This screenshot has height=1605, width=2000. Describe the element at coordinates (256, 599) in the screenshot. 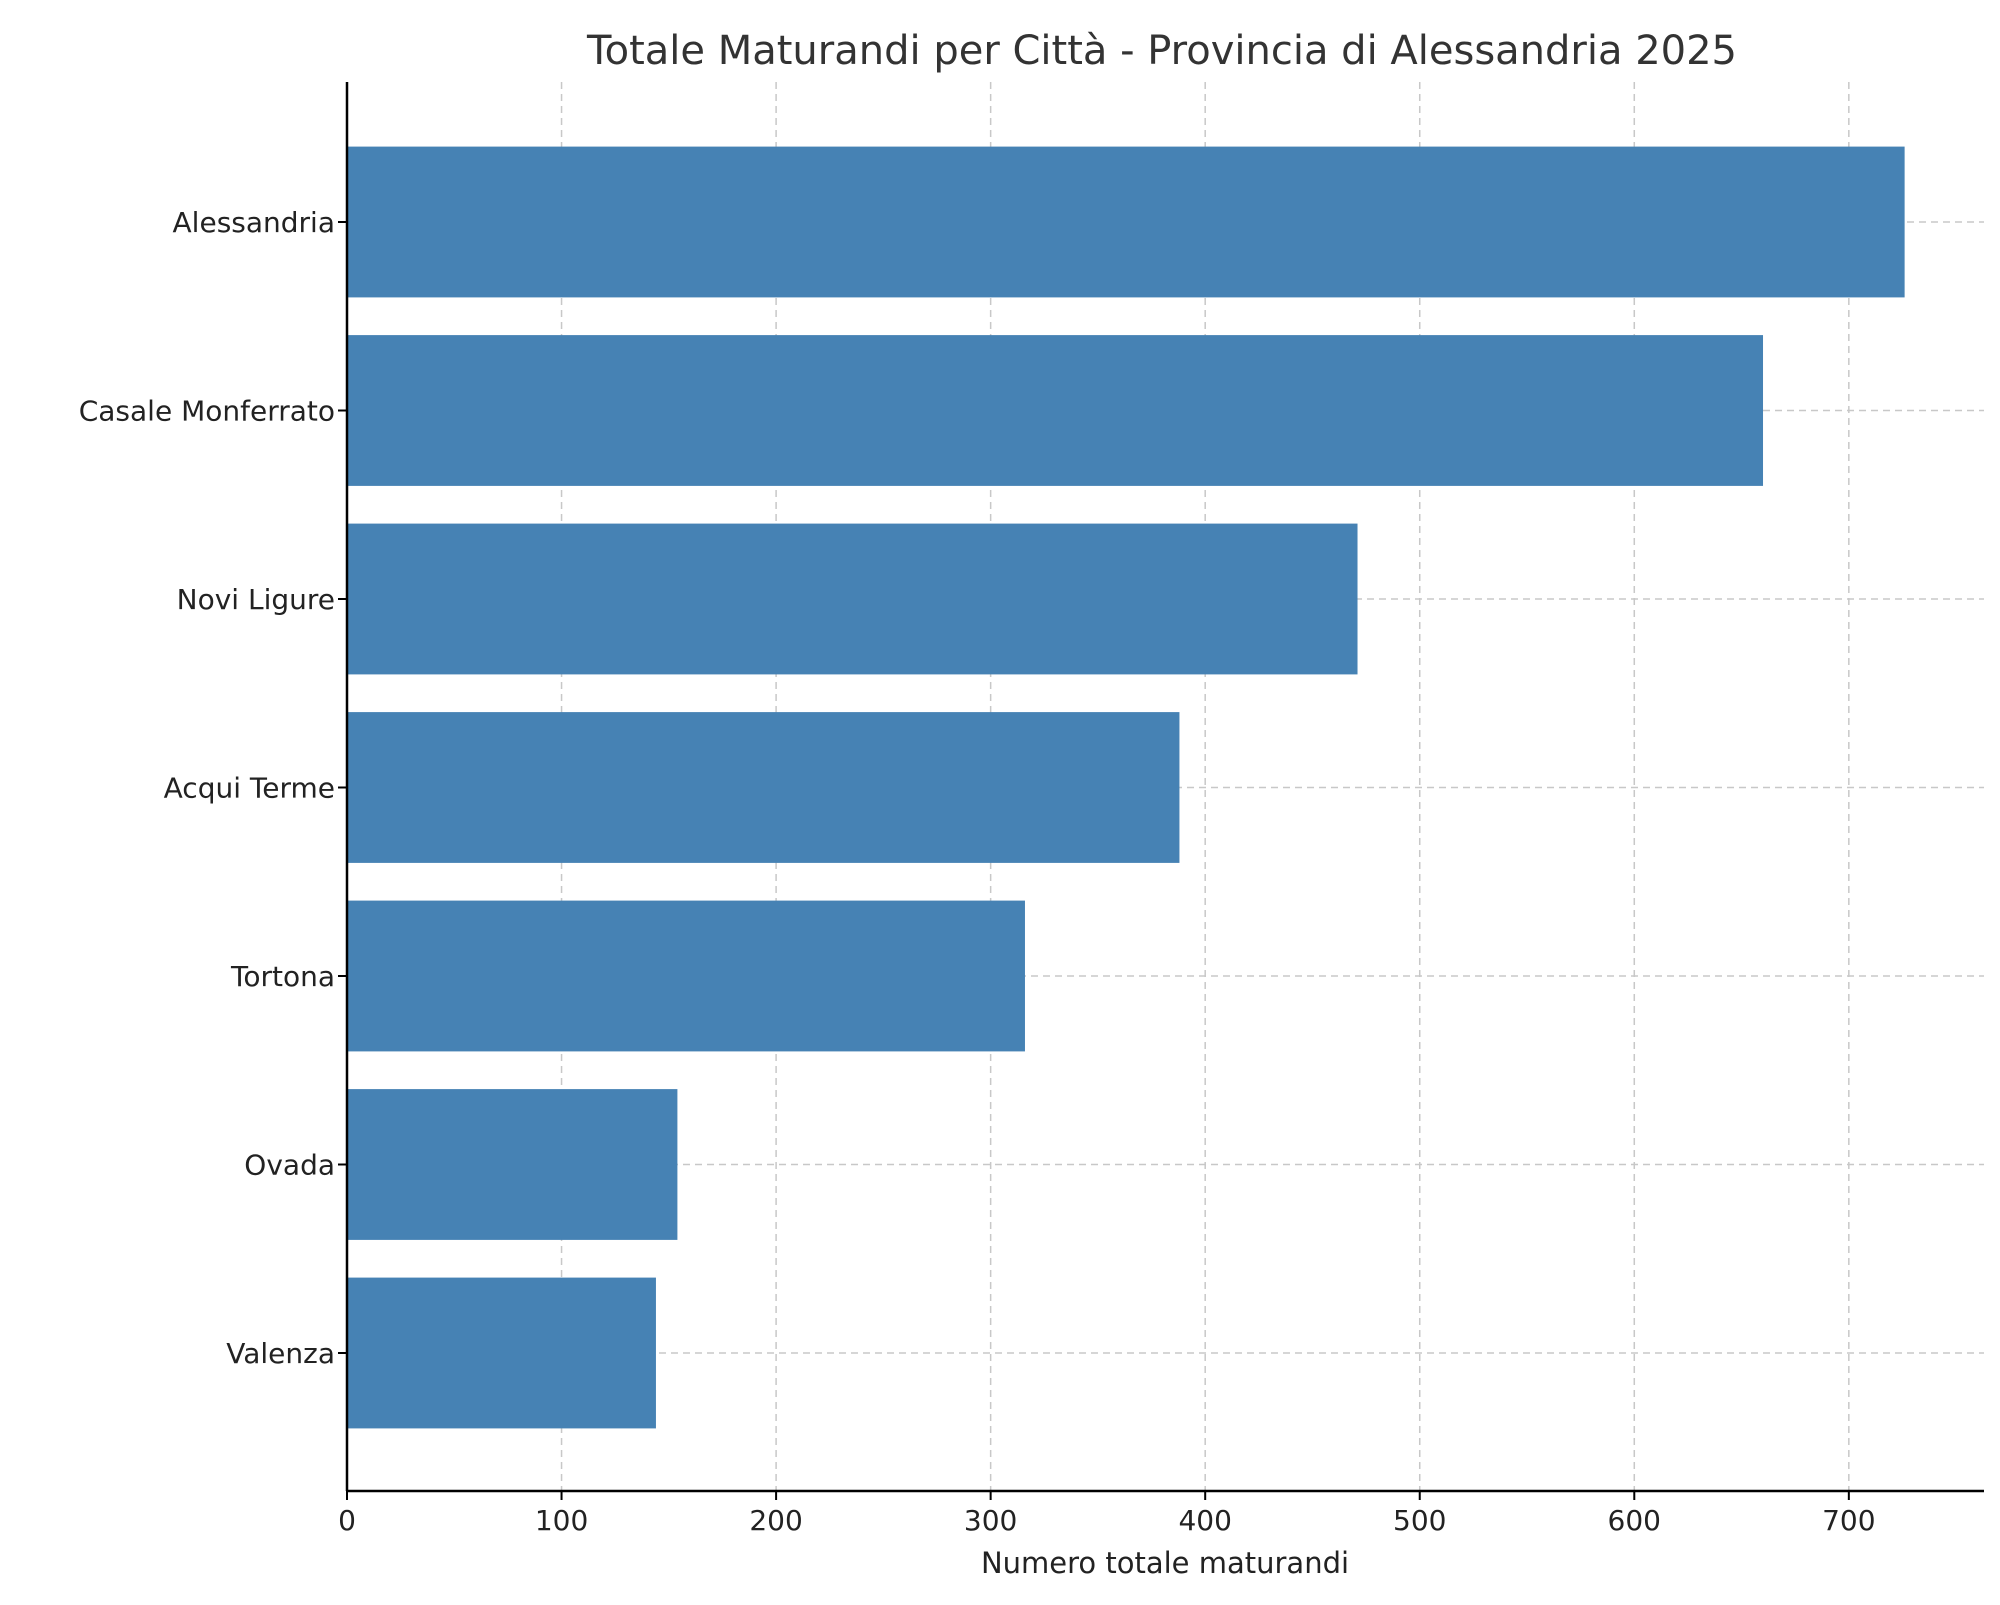

I see `y-tick-label: Novi Ligure` at that location.